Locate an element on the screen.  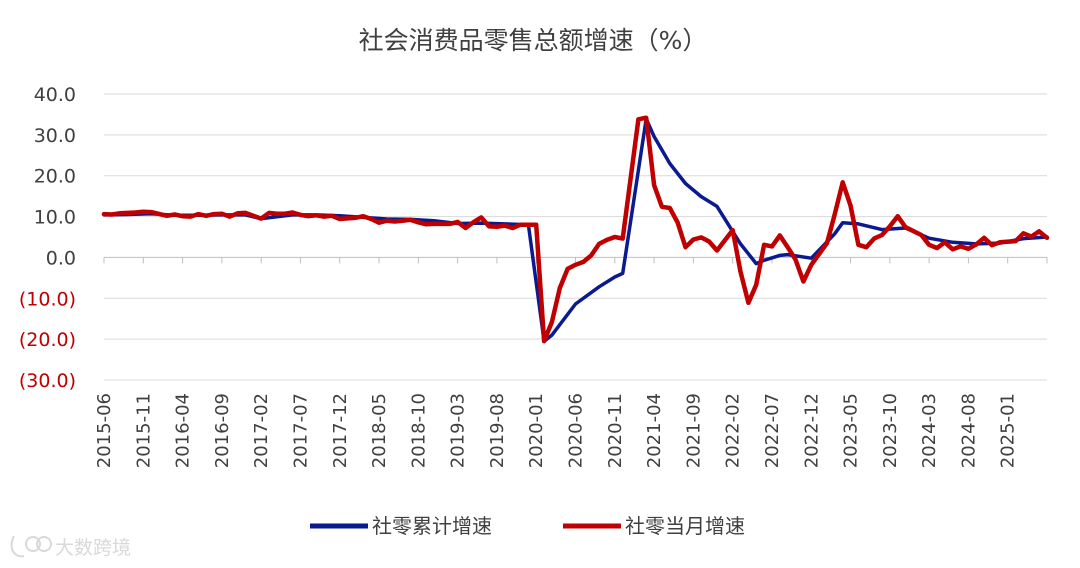
x-tick-label: 2016-09 is located at coordinates (222, 430).